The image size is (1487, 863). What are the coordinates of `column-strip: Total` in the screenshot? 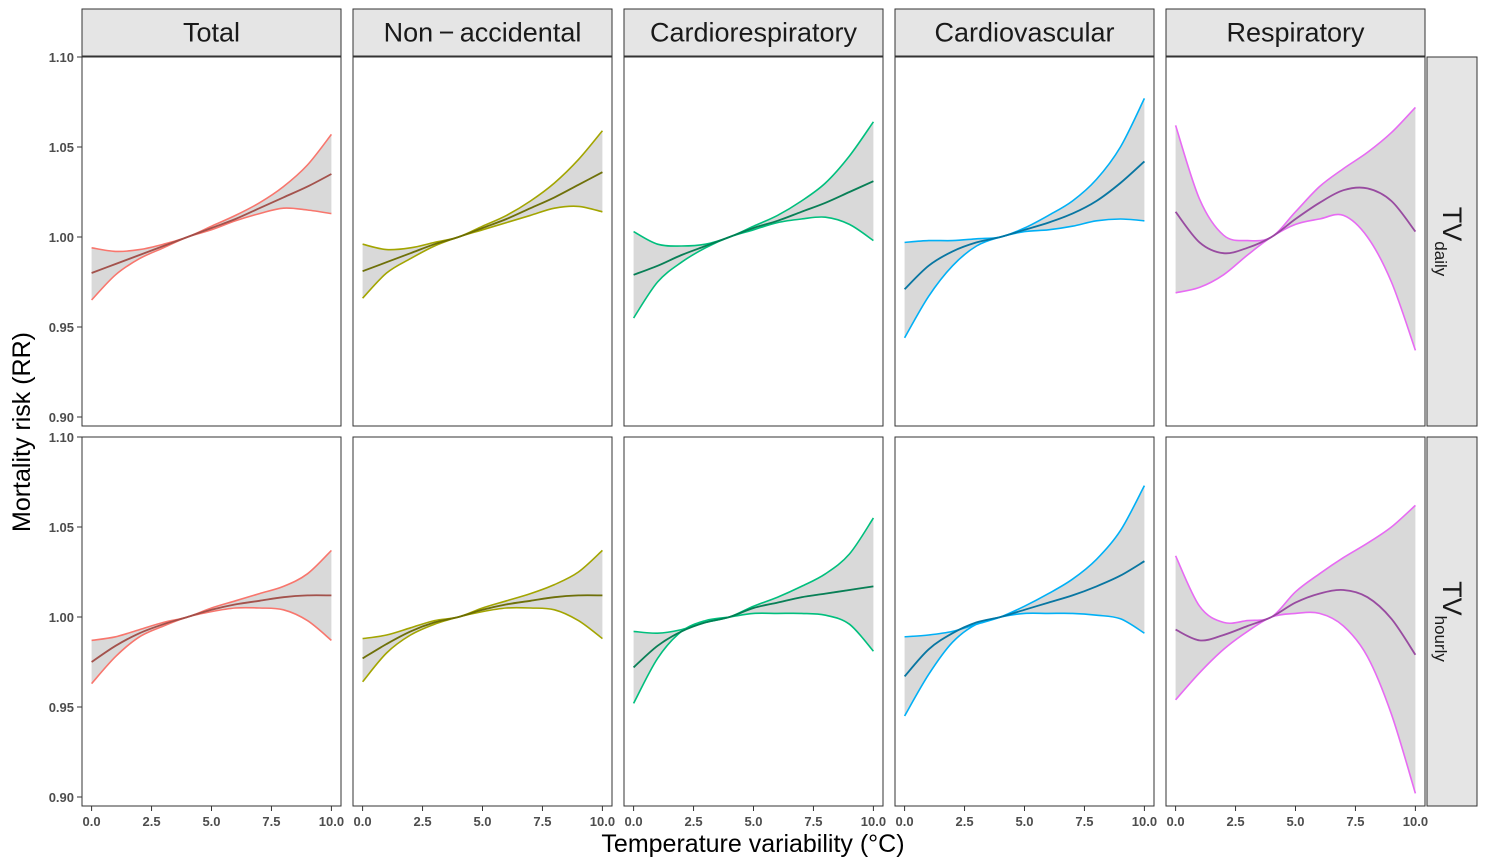 It's located at (211, 32).